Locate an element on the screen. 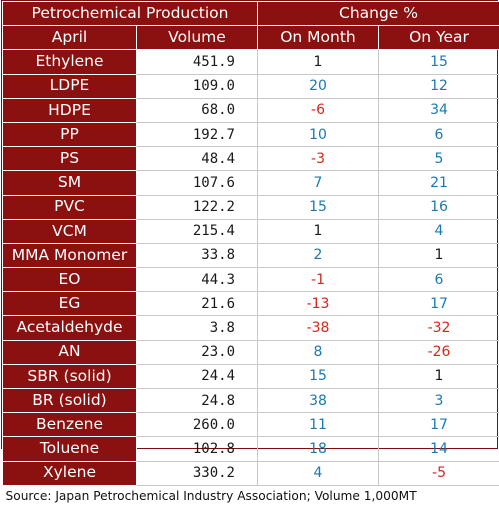 This screenshot has height=507, width=499. volume-cell: 44.3 is located at coordinates (197, 280).